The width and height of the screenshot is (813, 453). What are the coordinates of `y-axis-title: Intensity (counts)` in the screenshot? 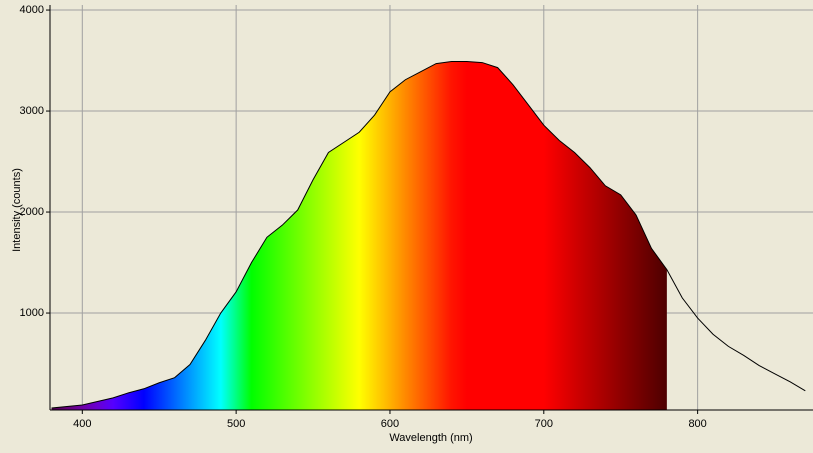 It's located at (17, 210).